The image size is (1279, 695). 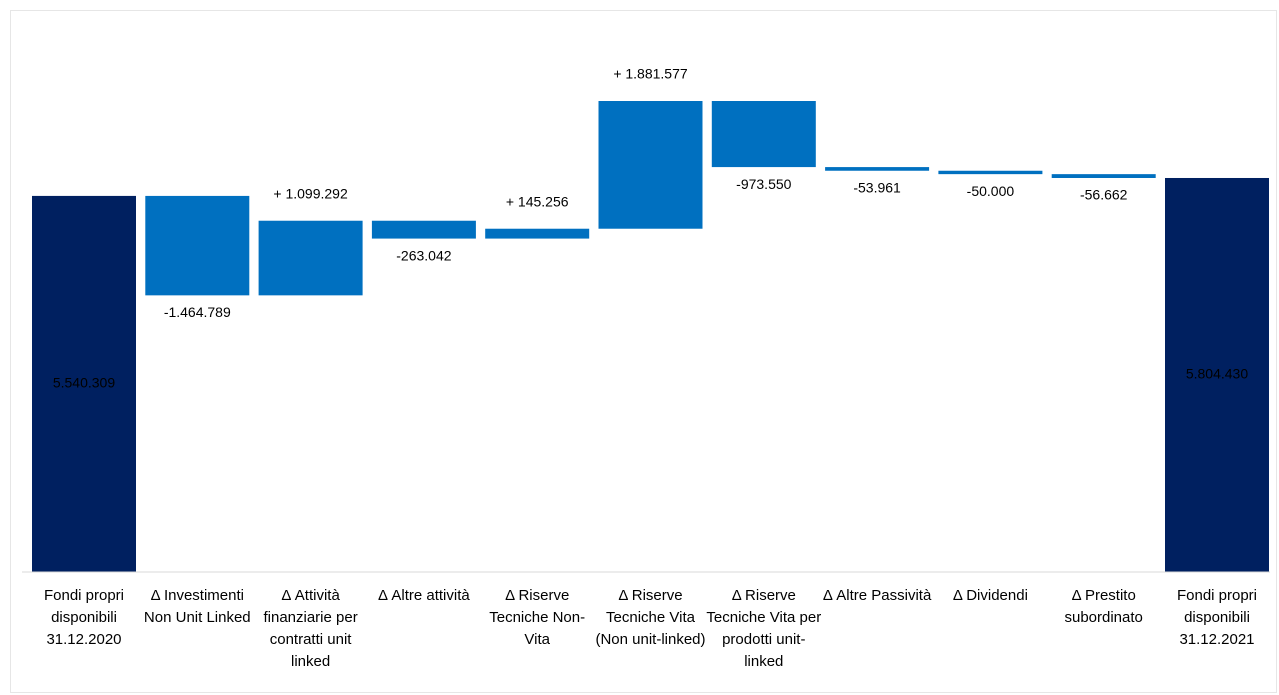 I want to click on value-label: + 1.099.292, so click(x=310, y=193).